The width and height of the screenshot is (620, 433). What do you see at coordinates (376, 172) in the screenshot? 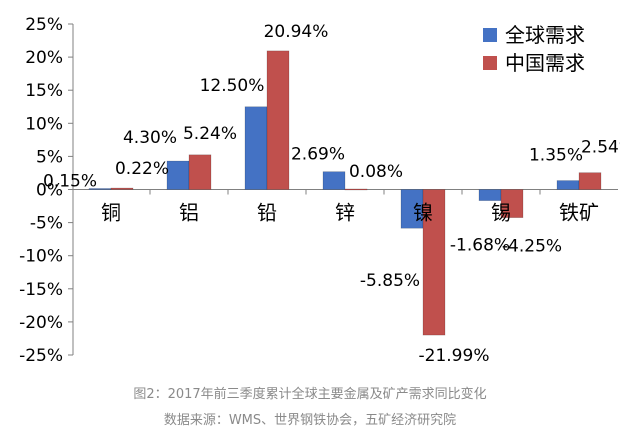
I see `data-label-china: 0.08%` at bounding box center [376, 172].